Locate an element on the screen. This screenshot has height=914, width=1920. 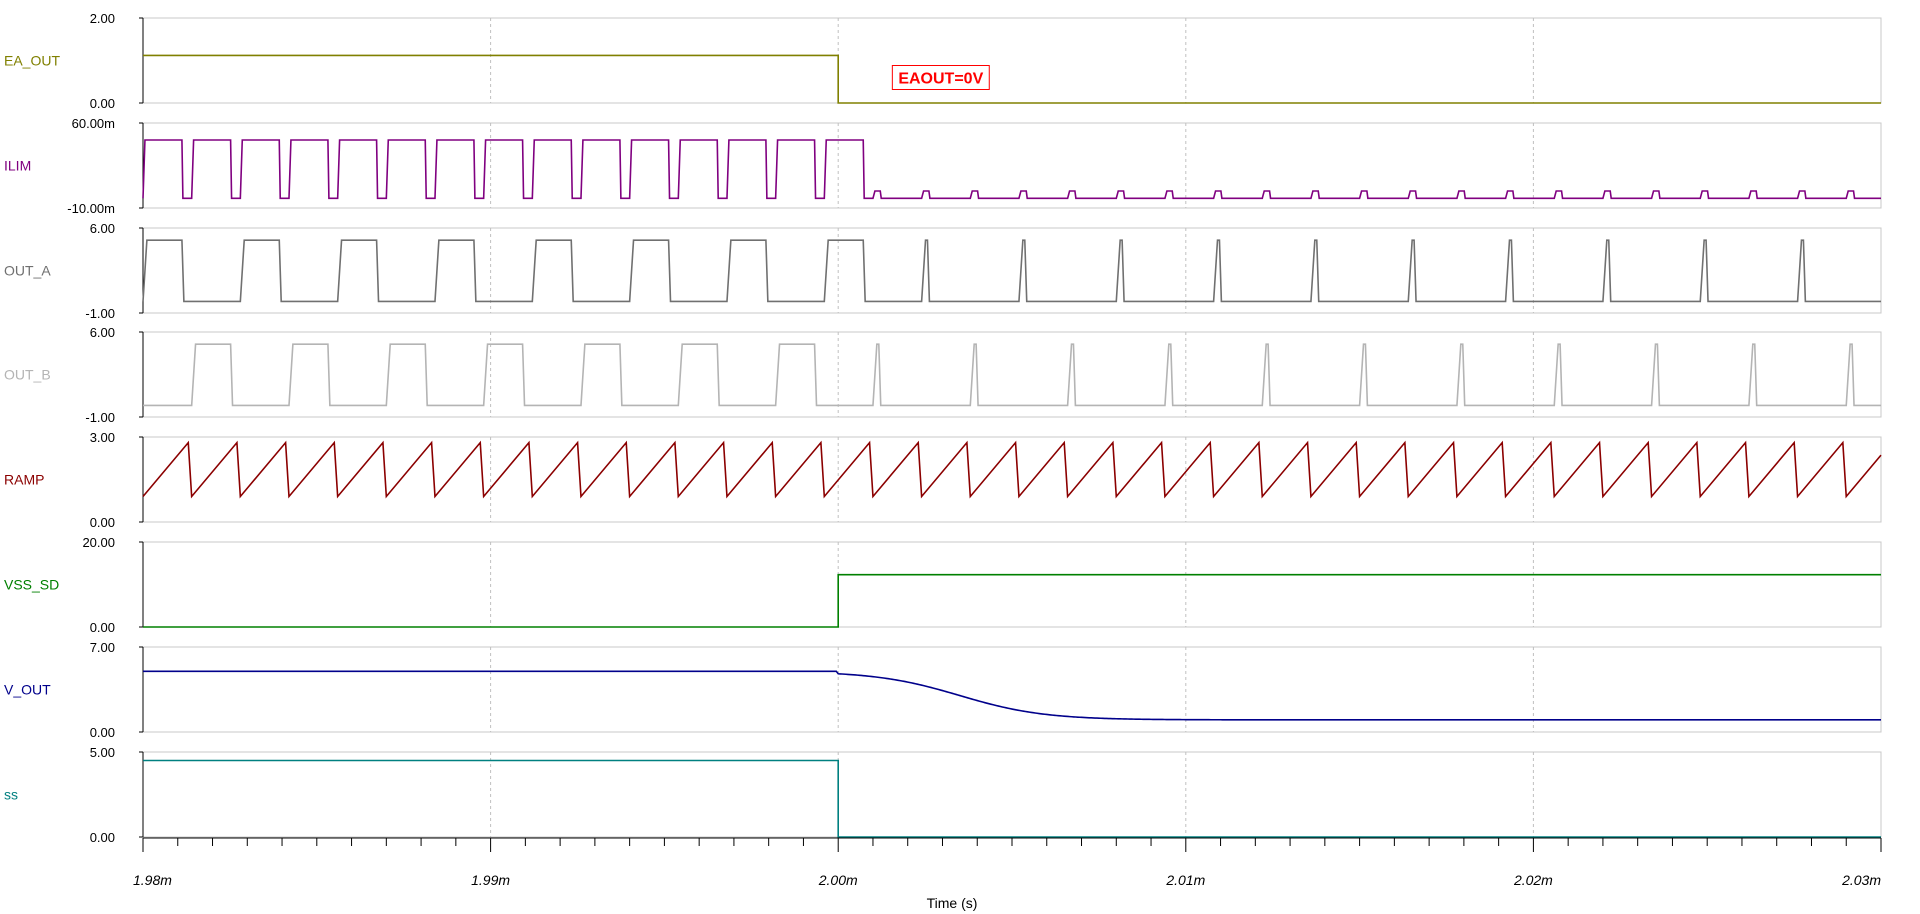
x-tick-label: 1.99m is located at coordinates (490, 880).